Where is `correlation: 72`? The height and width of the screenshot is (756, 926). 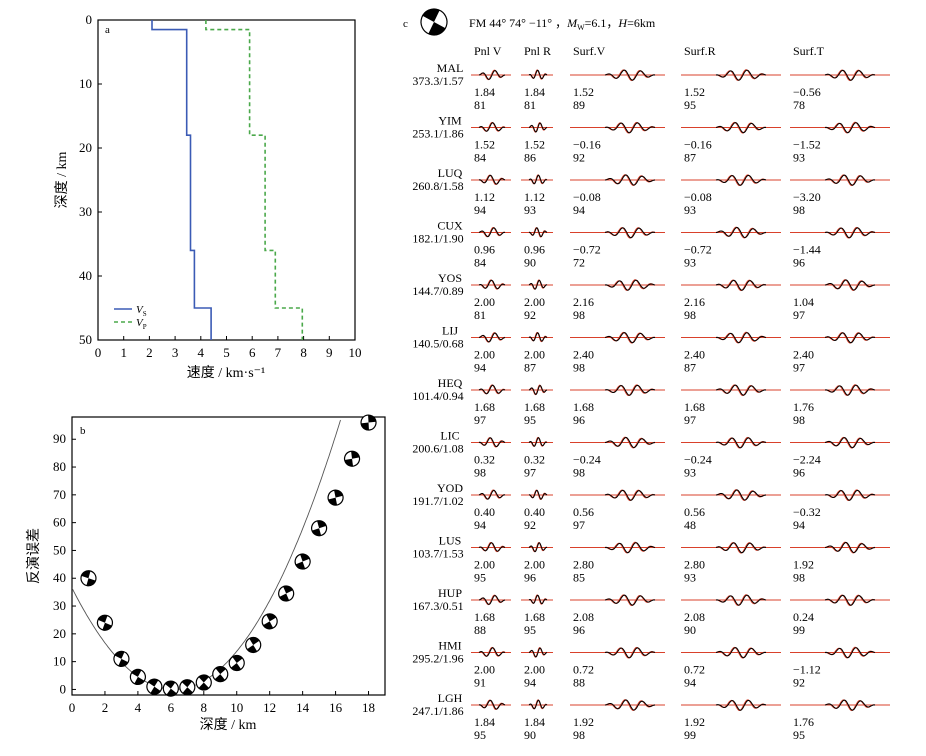
correlation: 72 is located at coordinates (579, 263).